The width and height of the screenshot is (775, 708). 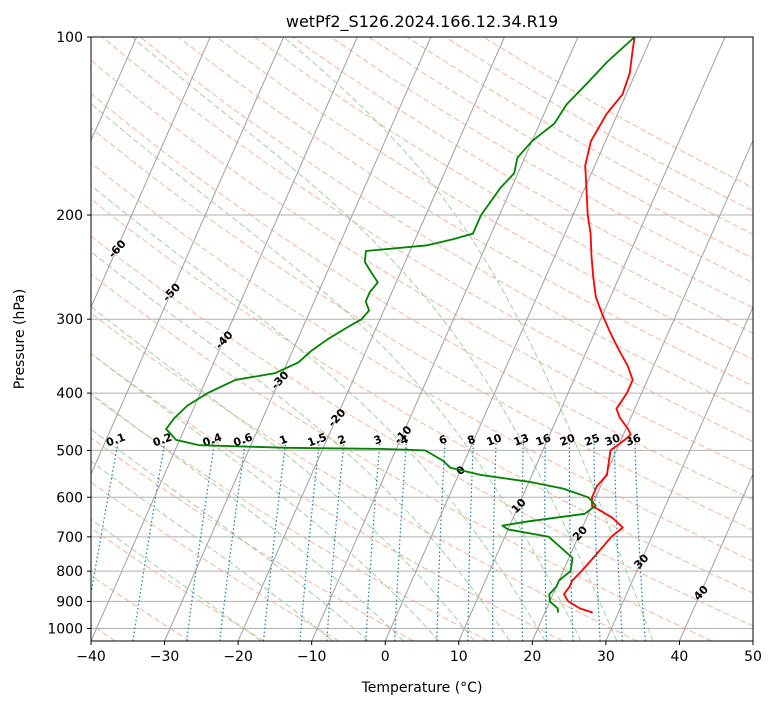 I want to click on x-axis-label: Temperature (°C), so click(x=422, y=688).